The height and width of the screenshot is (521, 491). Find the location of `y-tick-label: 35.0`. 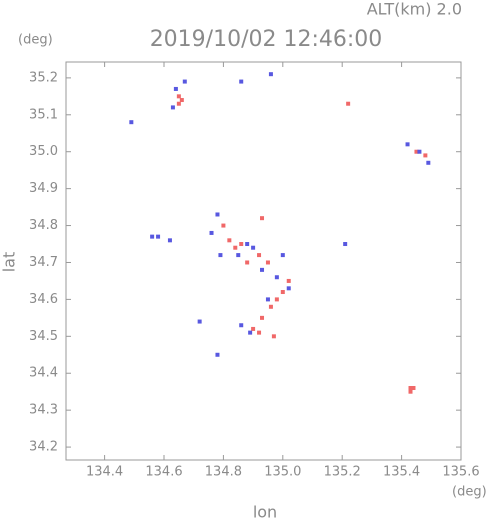

y-tick-label: 35.0 is located at coordinates (43, 151).